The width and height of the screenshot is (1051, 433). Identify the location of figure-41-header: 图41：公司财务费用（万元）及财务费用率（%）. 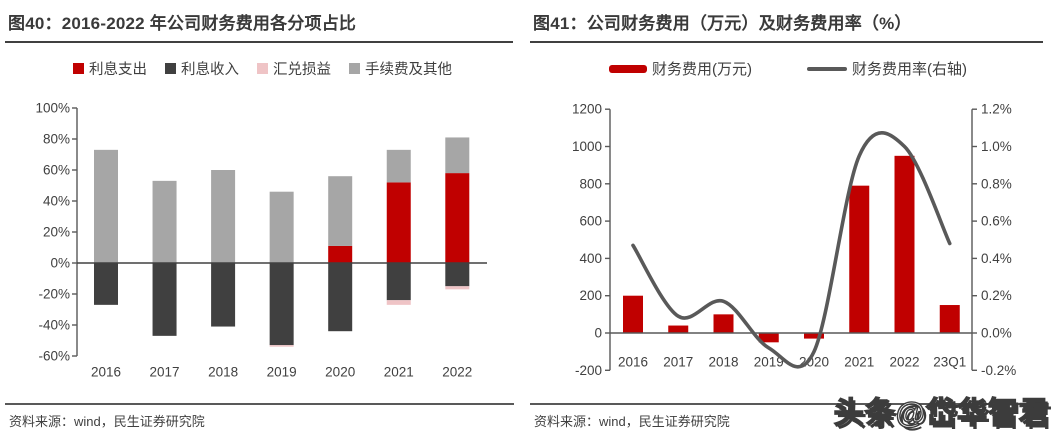
(786, 24).